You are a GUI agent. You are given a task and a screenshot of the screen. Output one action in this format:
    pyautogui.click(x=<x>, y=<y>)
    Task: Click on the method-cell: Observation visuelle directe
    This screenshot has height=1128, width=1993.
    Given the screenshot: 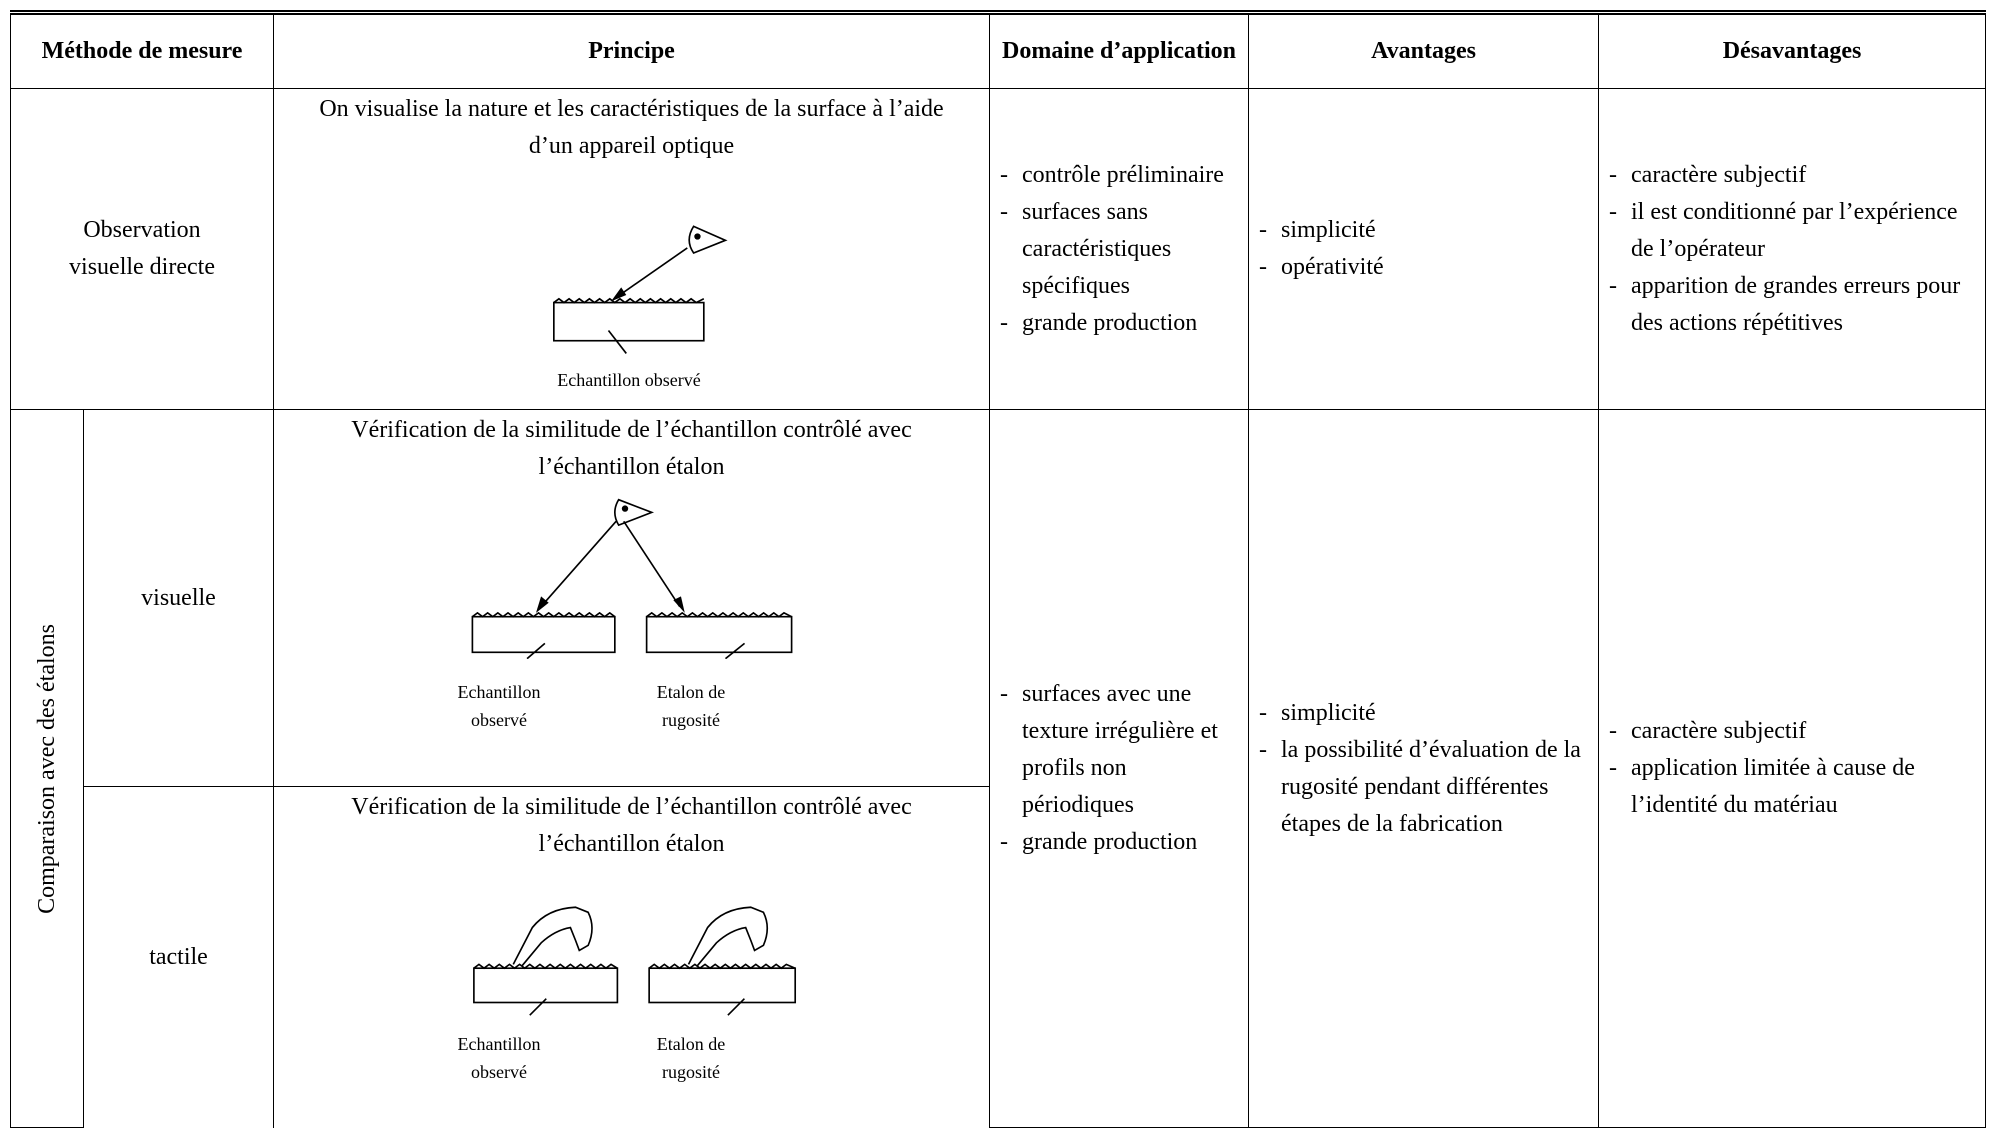 What is the action you would take?
    pyautogui.click(x=142, y=249)
    